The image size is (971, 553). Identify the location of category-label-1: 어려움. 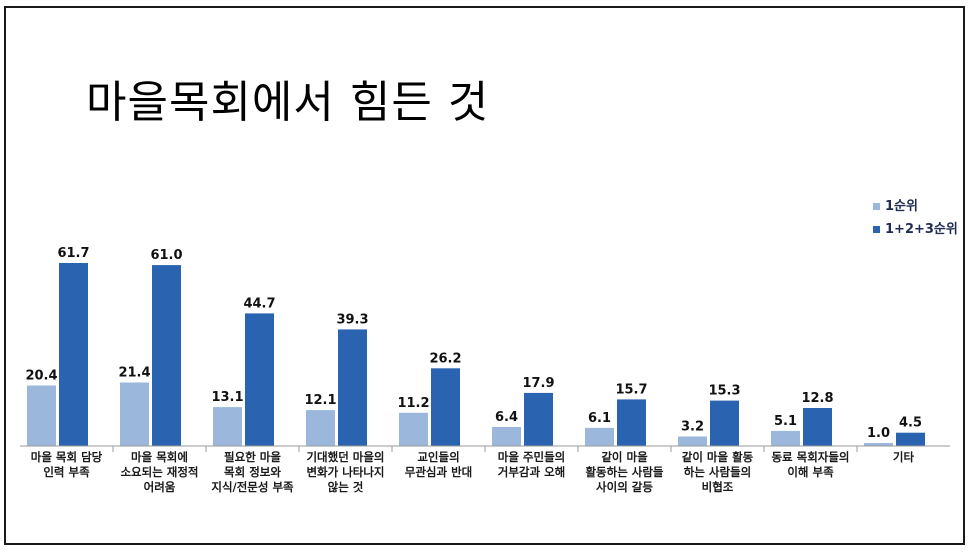
(160, 487).